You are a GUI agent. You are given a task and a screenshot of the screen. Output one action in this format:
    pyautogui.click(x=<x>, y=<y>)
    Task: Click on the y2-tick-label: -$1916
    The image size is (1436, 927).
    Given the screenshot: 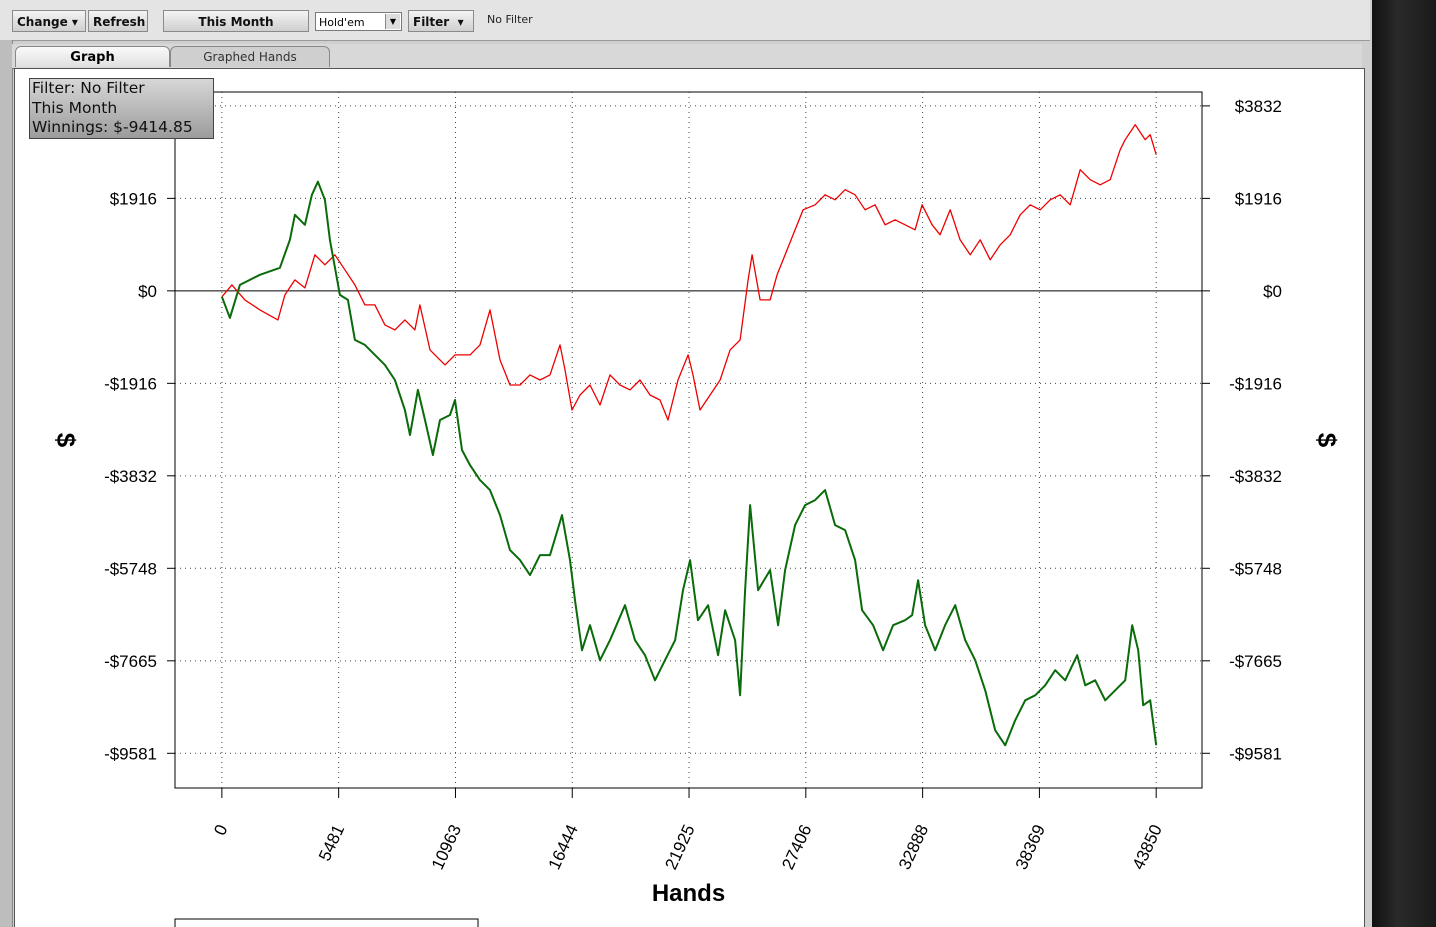 What is the action you would take?
    pyautogui.click(x=1255, y=383)
    